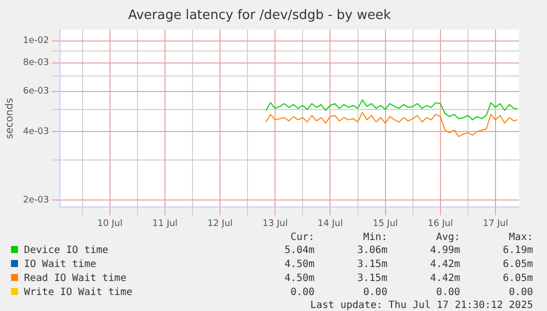 The height and width of the screenshot is (311, 547). What do you see at coordinates (421, 305) in the screenshot?
I see `text: Last update: Thu Jul 17 21:30:12 2025` at bounding box center [421, 305].